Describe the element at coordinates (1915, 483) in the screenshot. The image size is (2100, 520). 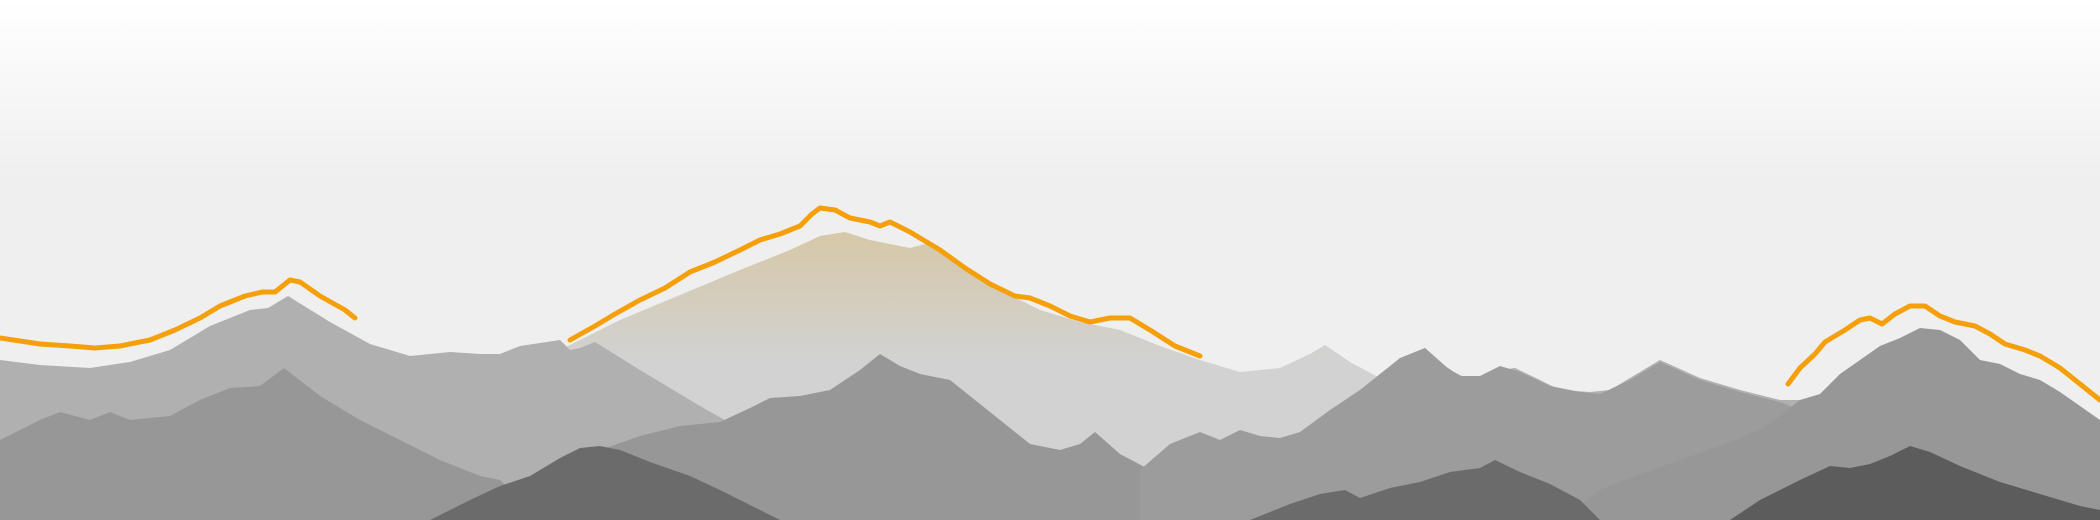
I see `front-mountain-ridge-right` at that location.